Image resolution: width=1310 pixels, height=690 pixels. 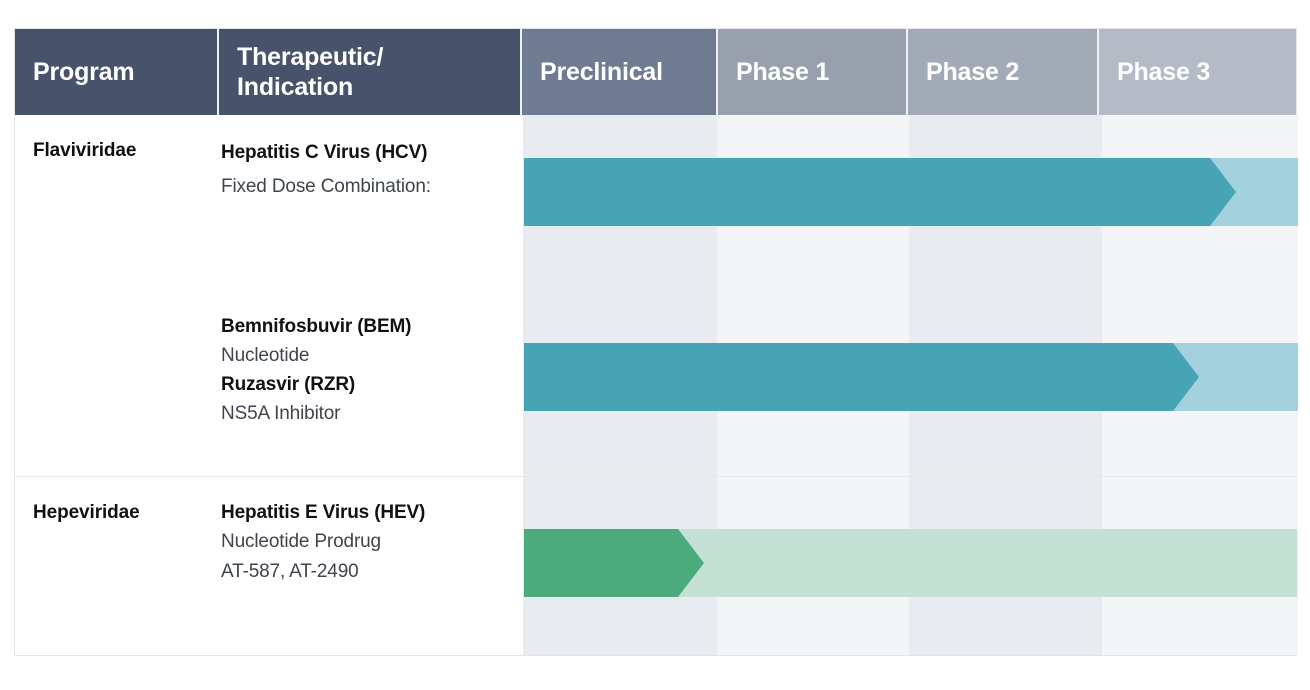 I want to click on indication-header-line-1: Therapeutic/, so click(x=310, y=56).